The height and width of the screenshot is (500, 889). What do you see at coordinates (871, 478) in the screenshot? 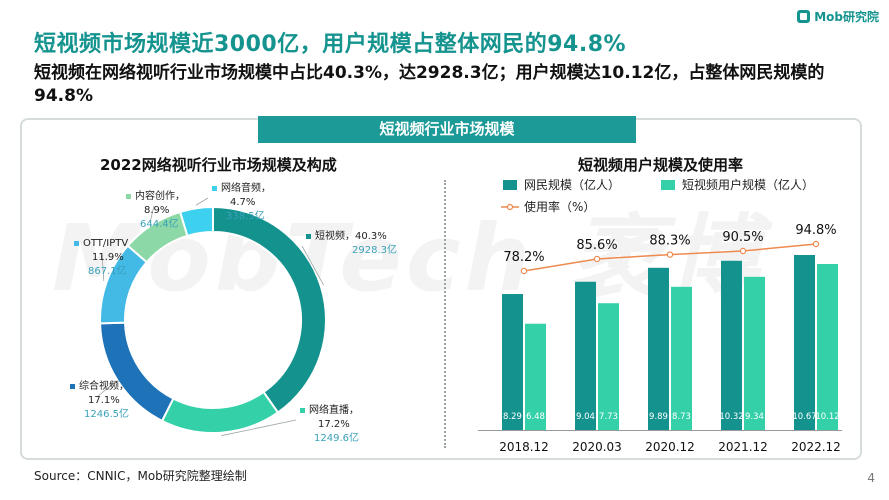
I see `page-number: 4` at bounding box center [871, 478].